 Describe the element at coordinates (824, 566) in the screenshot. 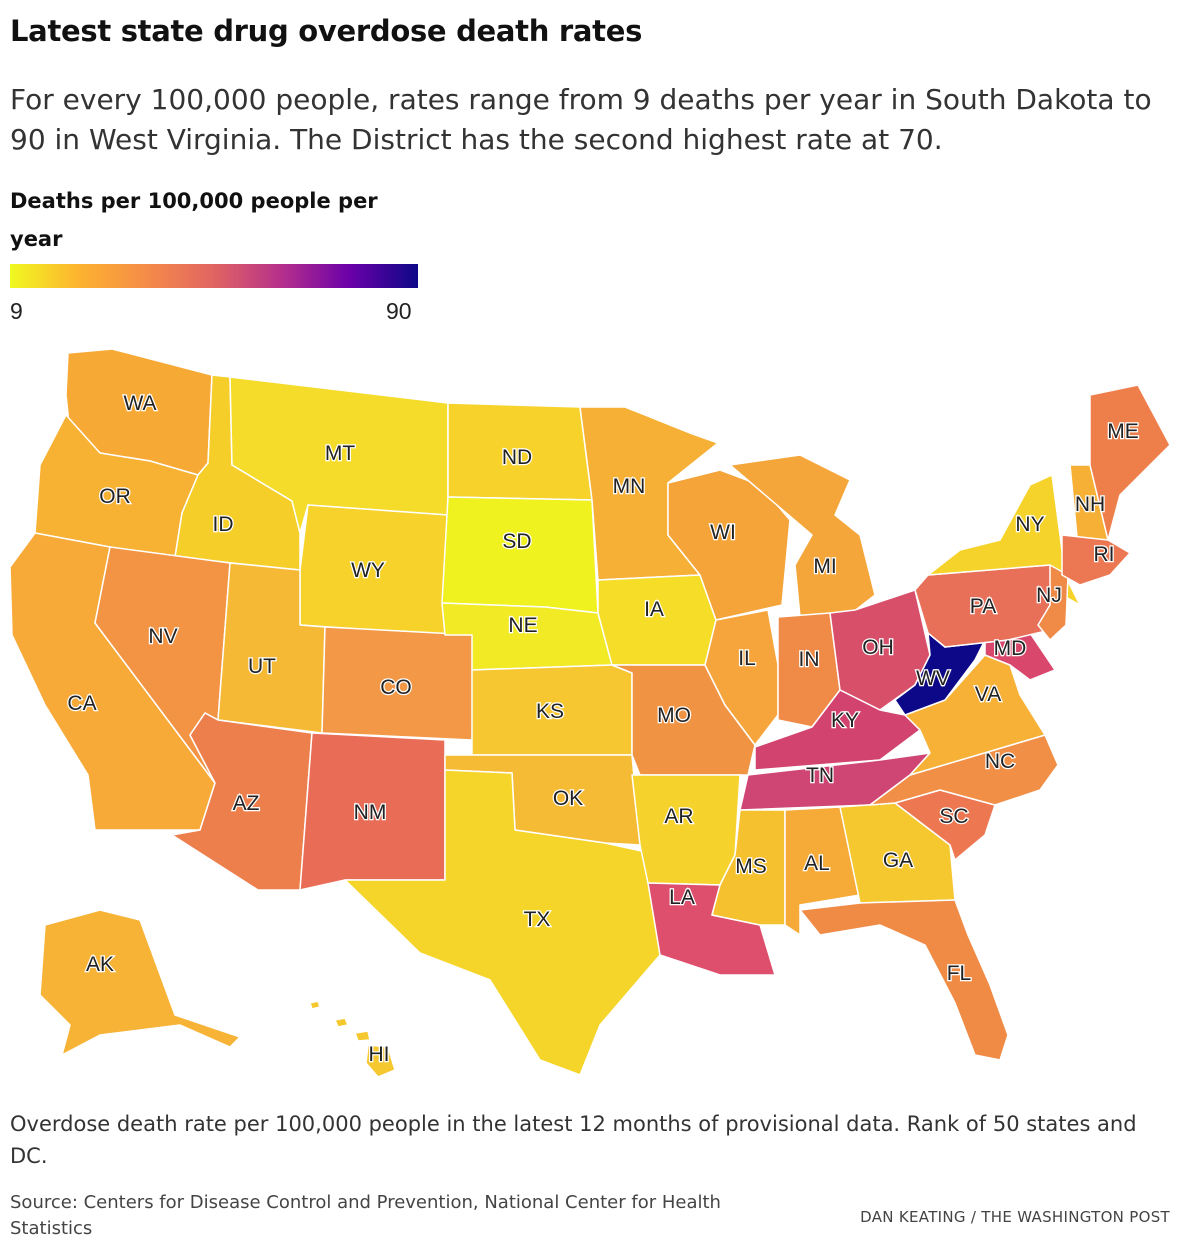

I see `state-label-mi: MI` at that location.